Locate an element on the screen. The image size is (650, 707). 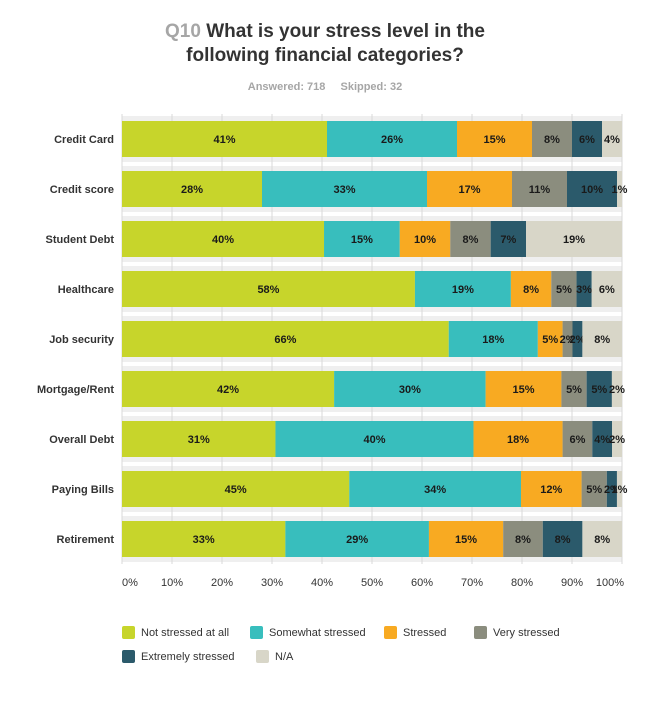
legend-label: N/A is located at coordinates (284, 656).